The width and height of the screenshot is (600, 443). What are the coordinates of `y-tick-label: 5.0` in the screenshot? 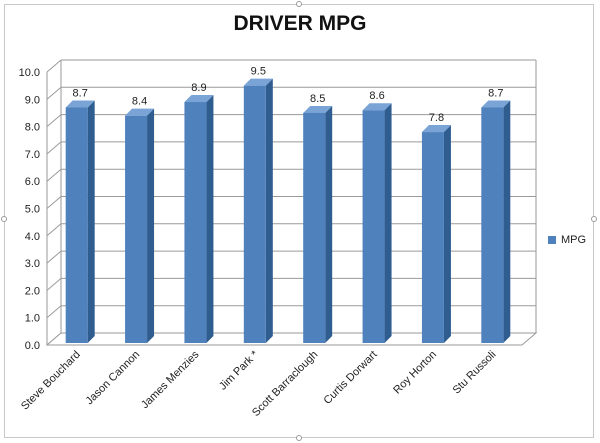 It's located at (32, 210).